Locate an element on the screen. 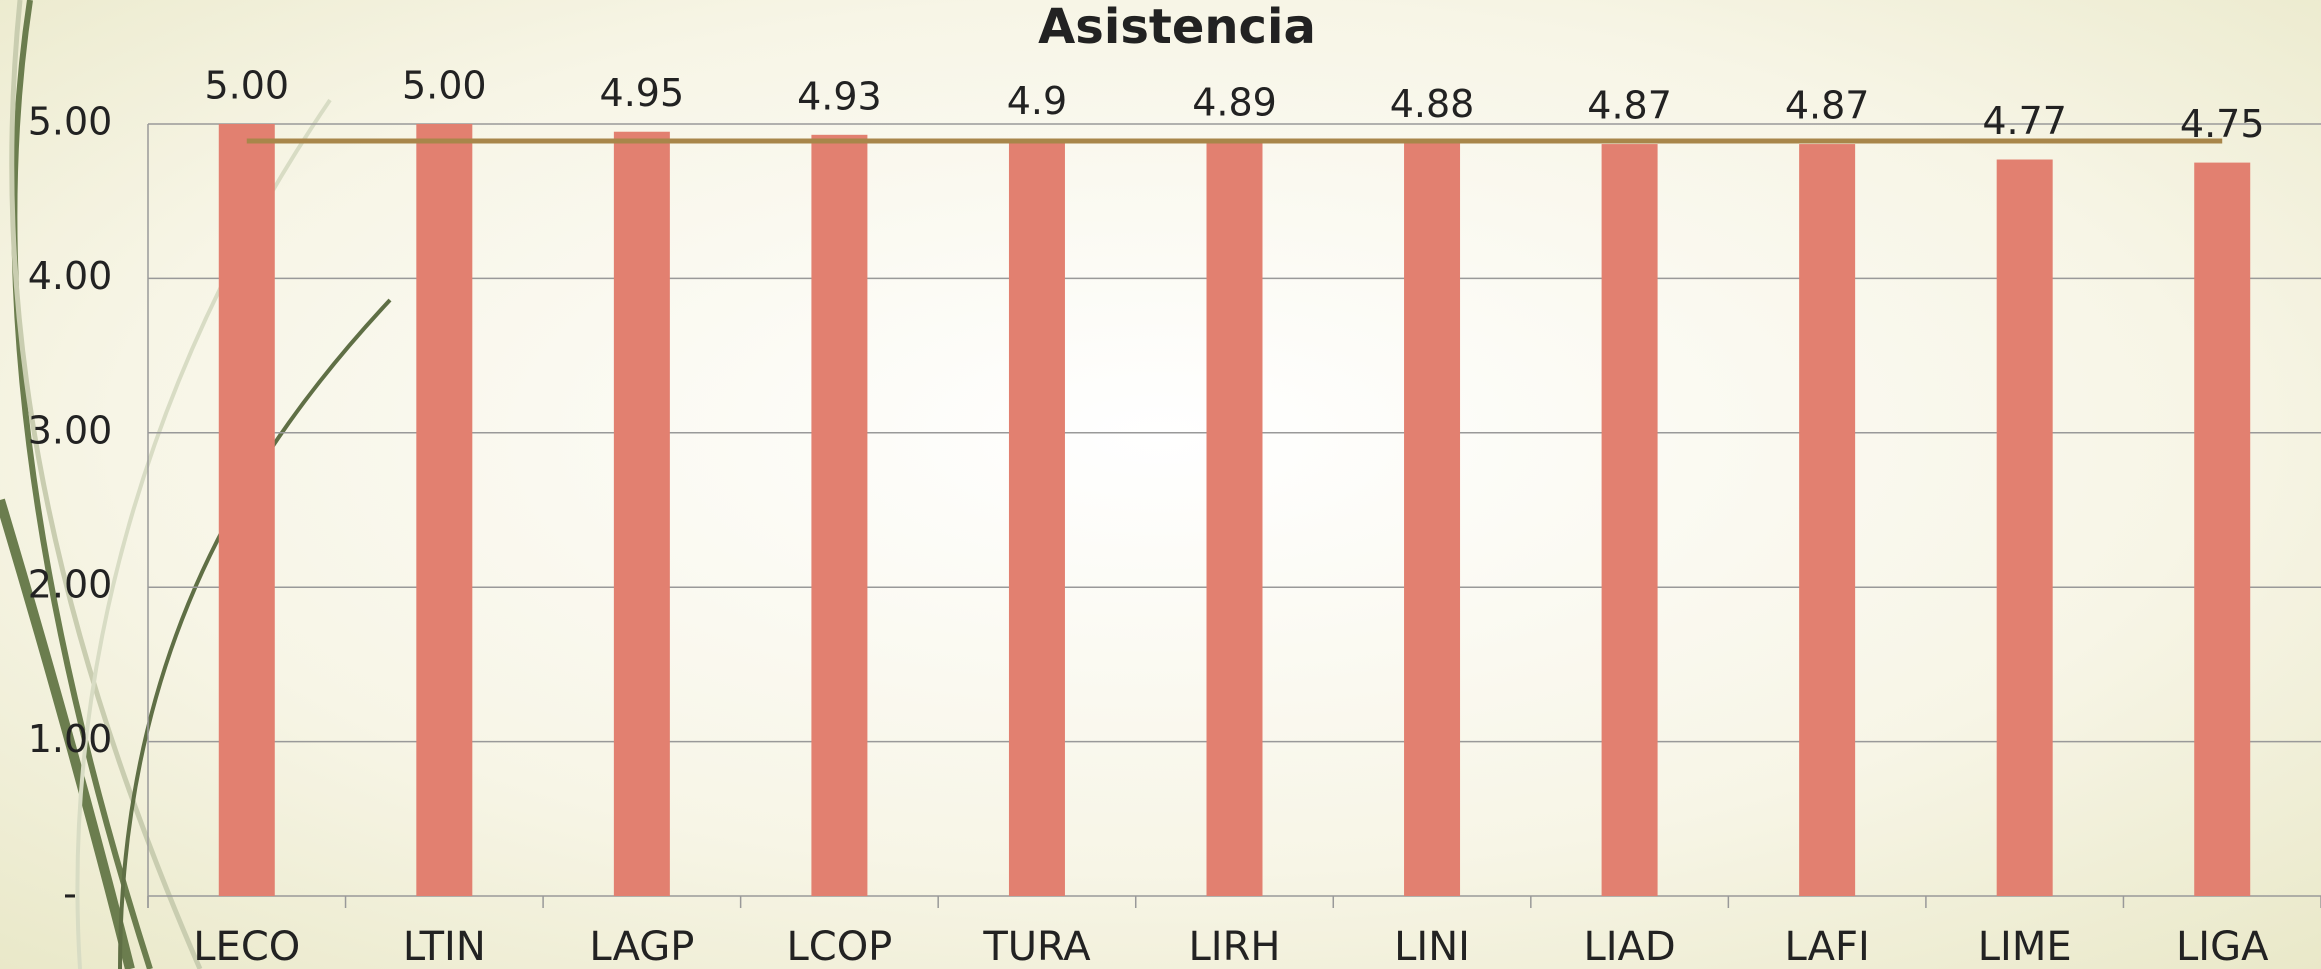 This screenshot has height=969, width=2321. x-tick-label: LAFI is located at coordinates (1826, 946).